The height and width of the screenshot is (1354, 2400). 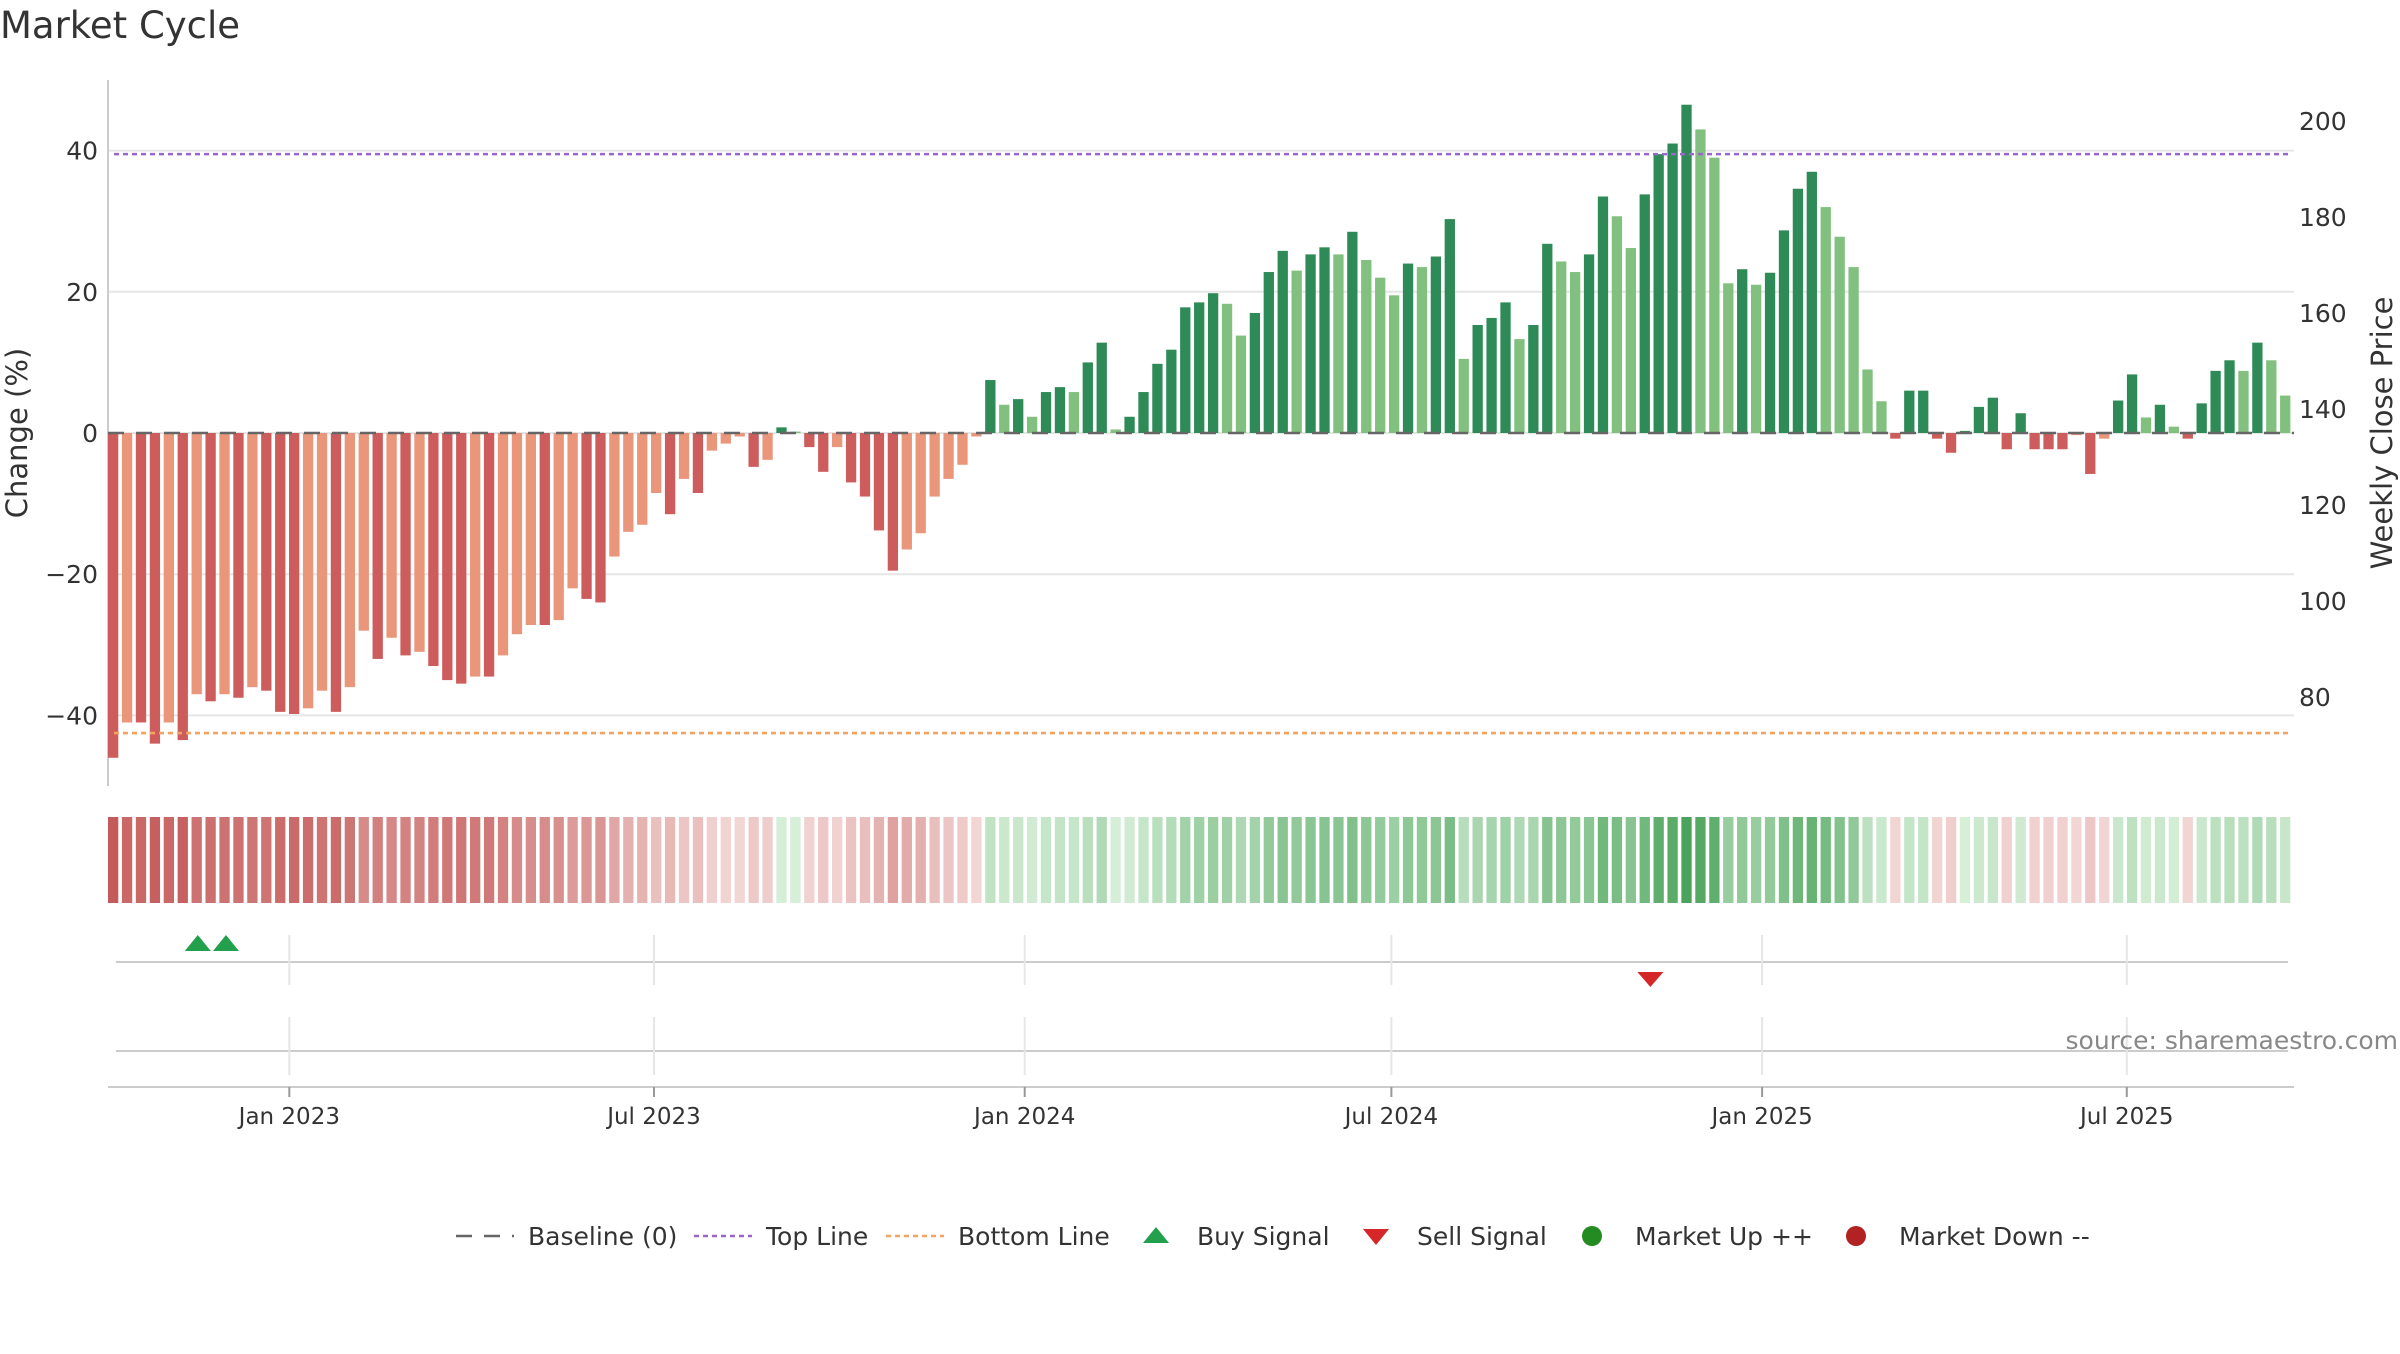 I want to click on legend-swatch-sell, so click(x=1376, y=1237).